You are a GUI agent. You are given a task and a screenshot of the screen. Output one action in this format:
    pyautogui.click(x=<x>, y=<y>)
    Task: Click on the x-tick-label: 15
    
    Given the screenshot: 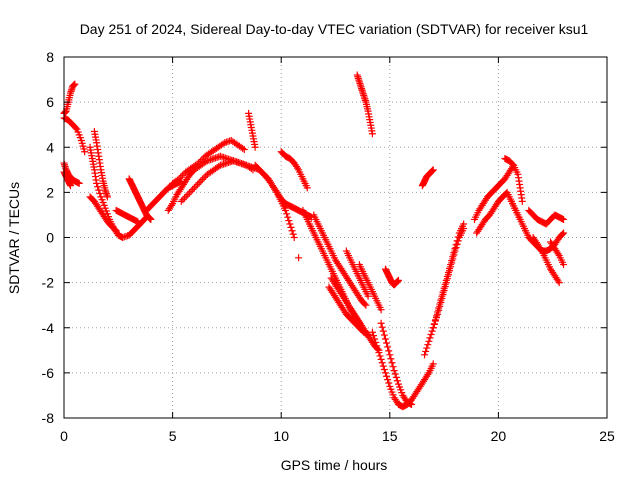 What is the action you would take?
    pyautogui.click(x=390, y=436)
    